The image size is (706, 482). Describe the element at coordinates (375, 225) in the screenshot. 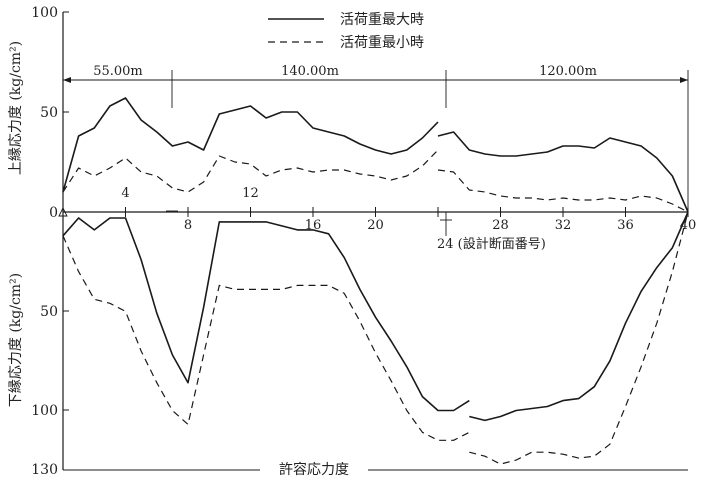

I see `x-tick-label-20: 20` at that location.